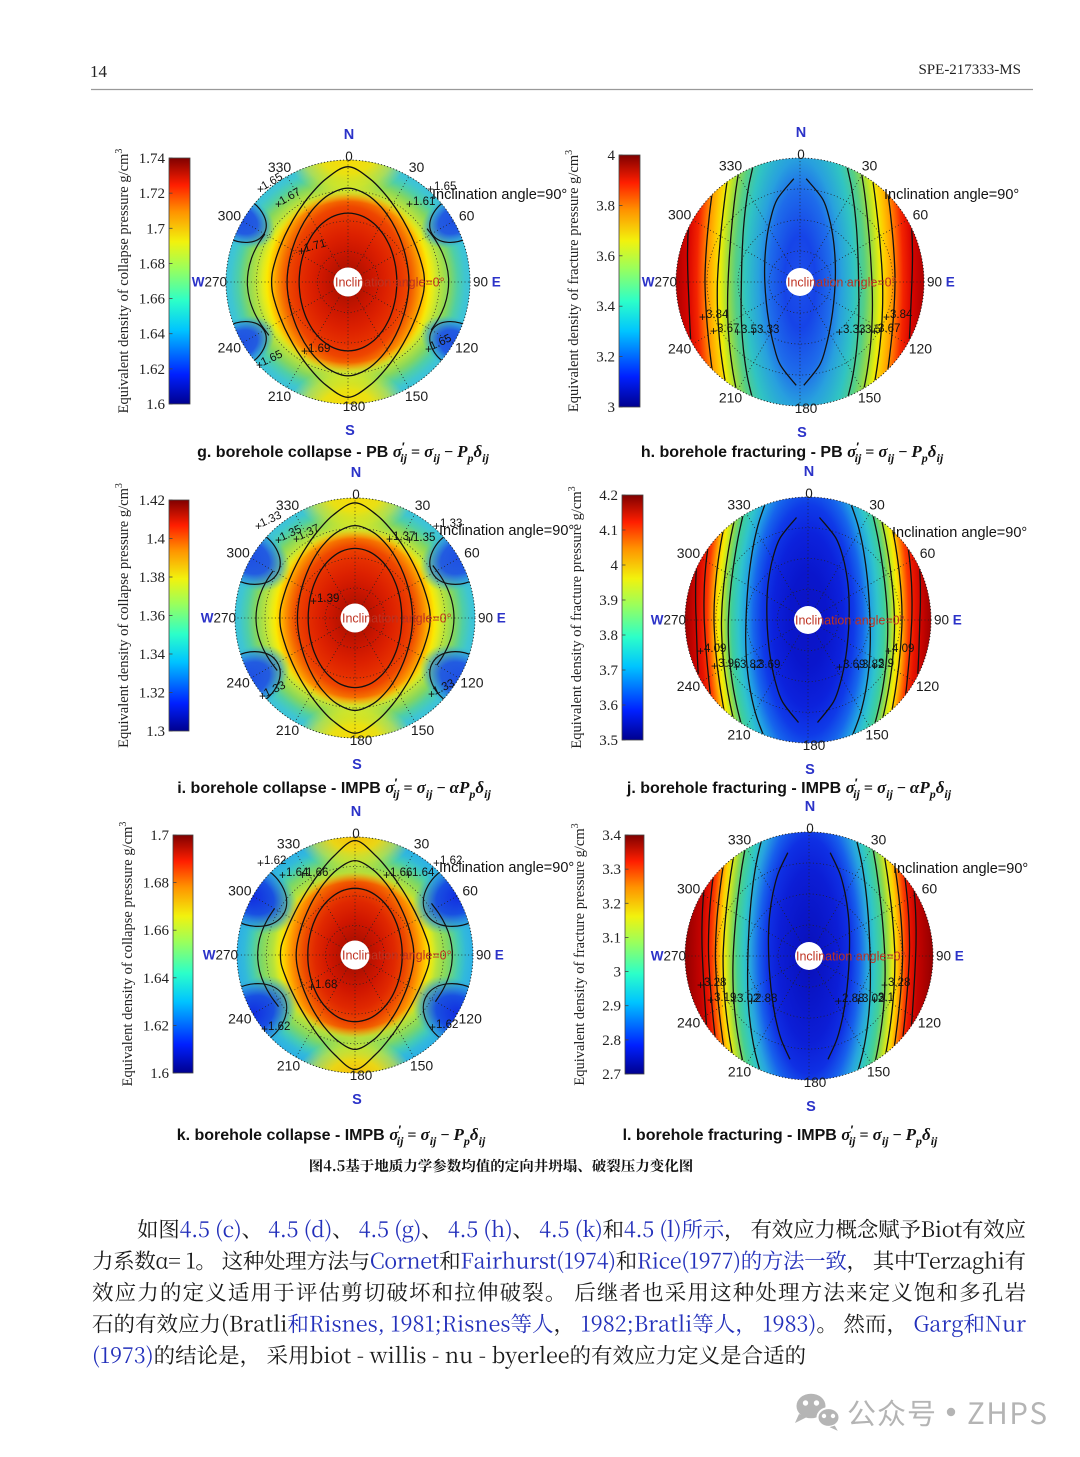  Describe the element at coordinates (328, 599) in the screenshot. I see `svg-text: 1.39` at that location.